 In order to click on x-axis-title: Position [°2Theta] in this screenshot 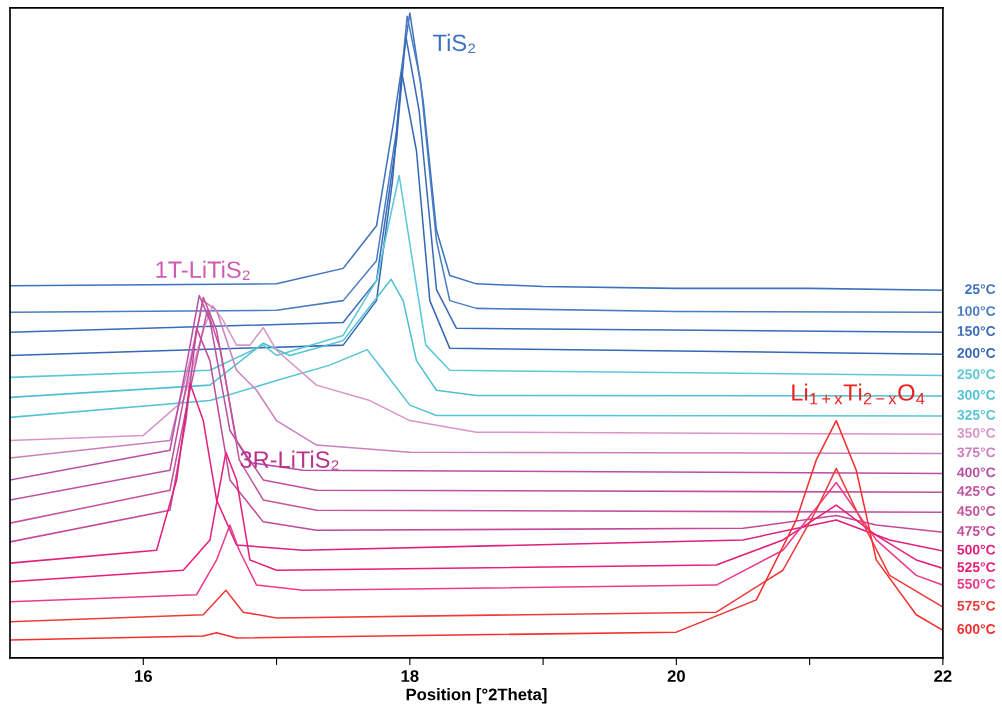, I will do `click(476, 696)`.